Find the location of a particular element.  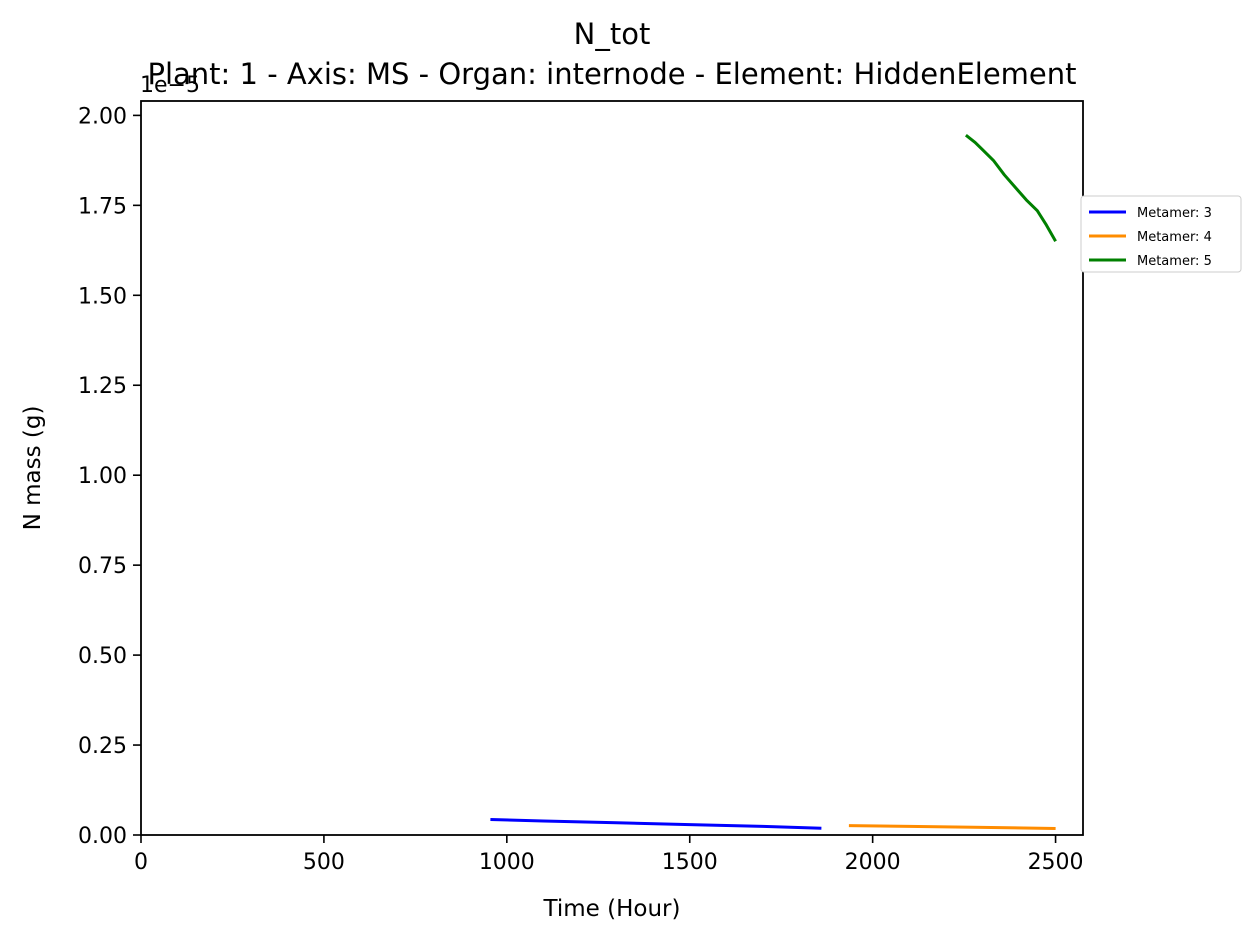

y-axis-ticks: 0.00 0.25 0.50 0.75 1.00 1.25 1.50 1.75 2.00 is located at coordinates (109, 476).